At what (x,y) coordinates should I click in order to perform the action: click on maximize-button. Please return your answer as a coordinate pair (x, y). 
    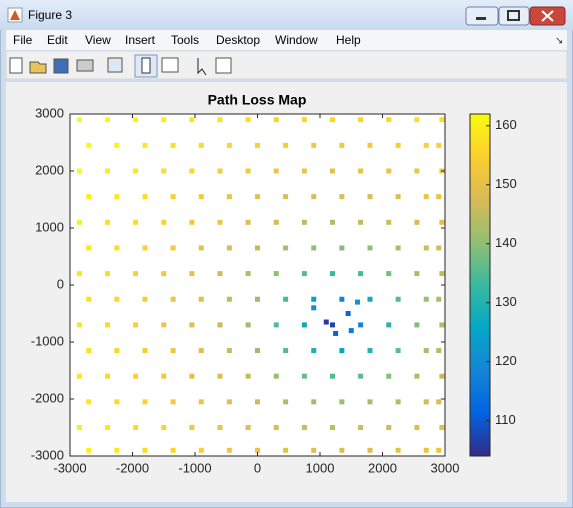
    Looking at the image, I should click on (514, 16).